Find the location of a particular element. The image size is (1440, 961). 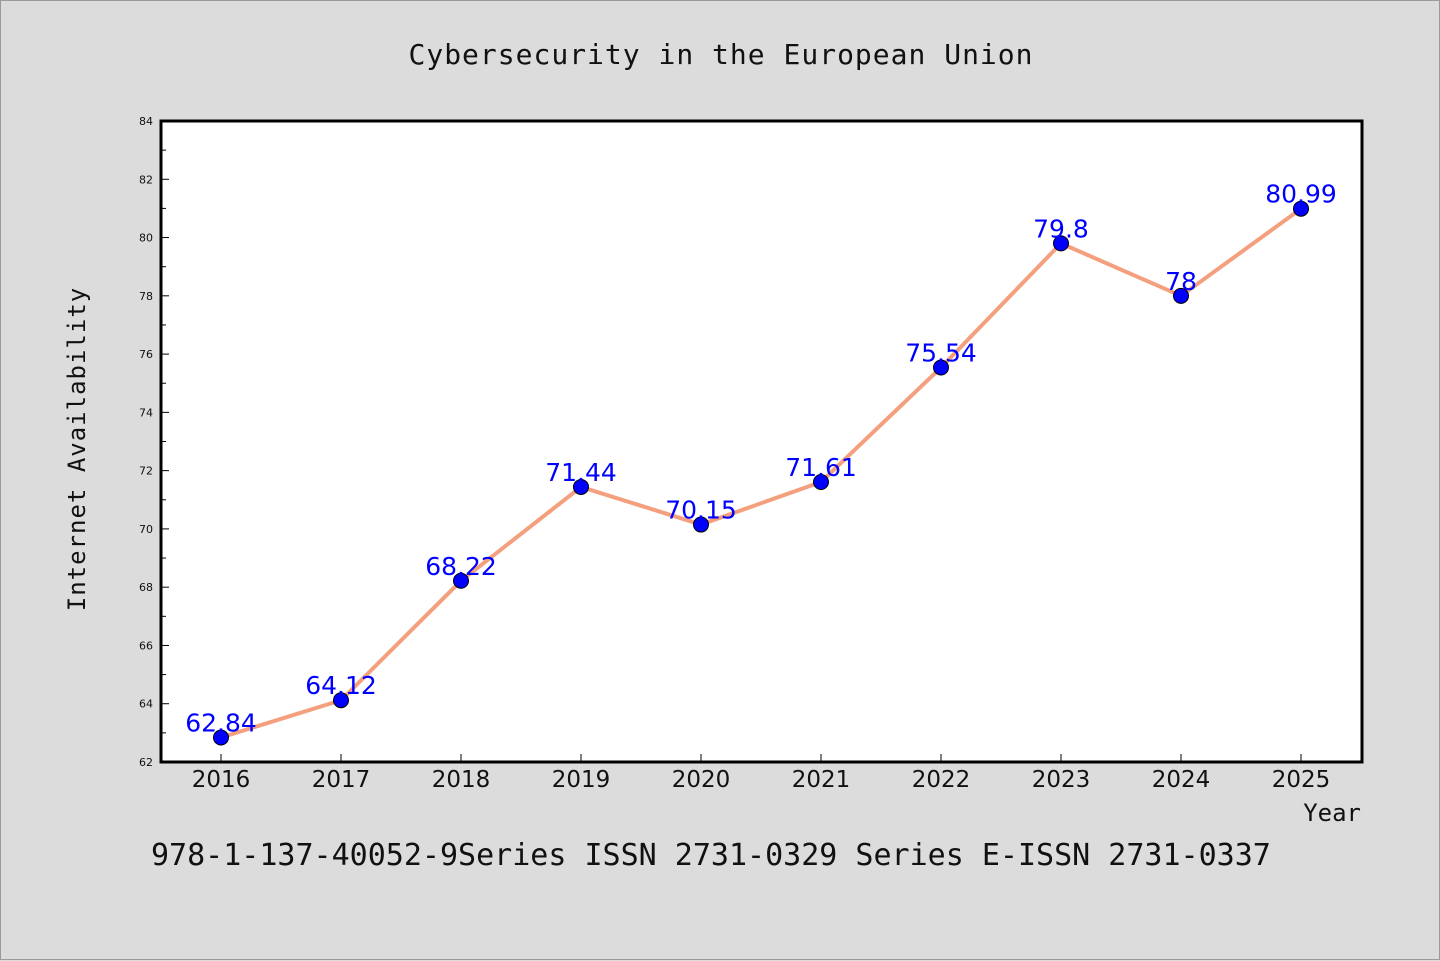

x-tick-label: 2021 is located at coordinates (821, 780).